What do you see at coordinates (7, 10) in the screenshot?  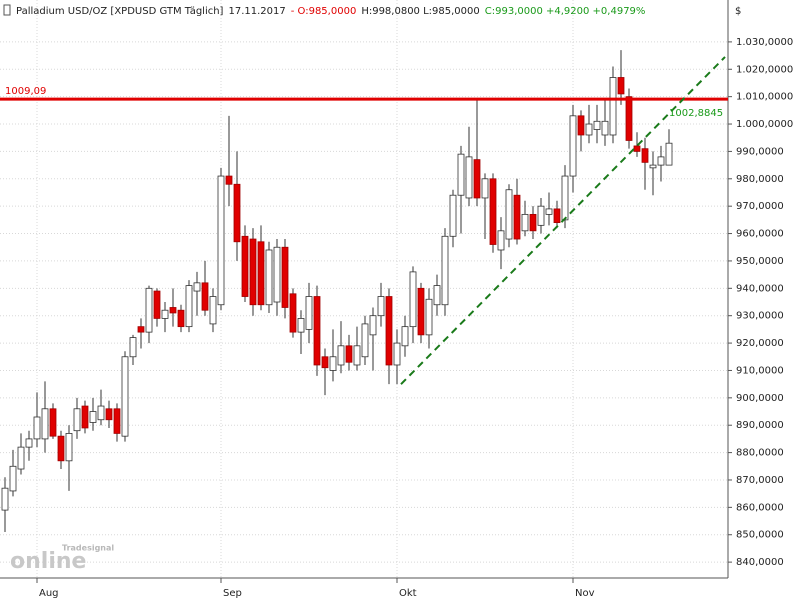 I see `header-icon` at bounding box center [7, 10].